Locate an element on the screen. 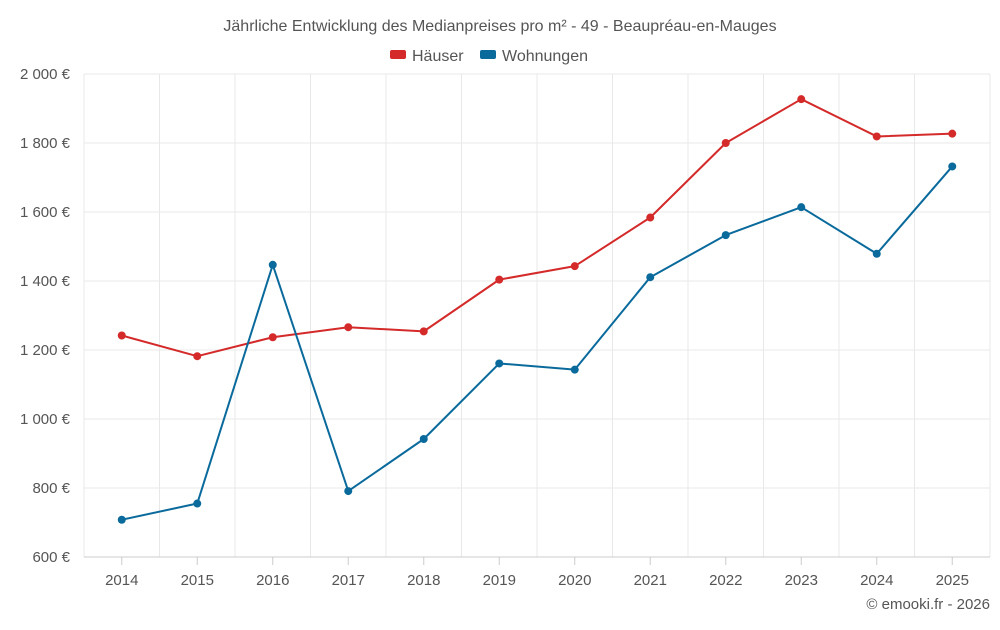 The image size is (1000, 630). x-tick-label: 2014 is located at coordinates (121, 580).